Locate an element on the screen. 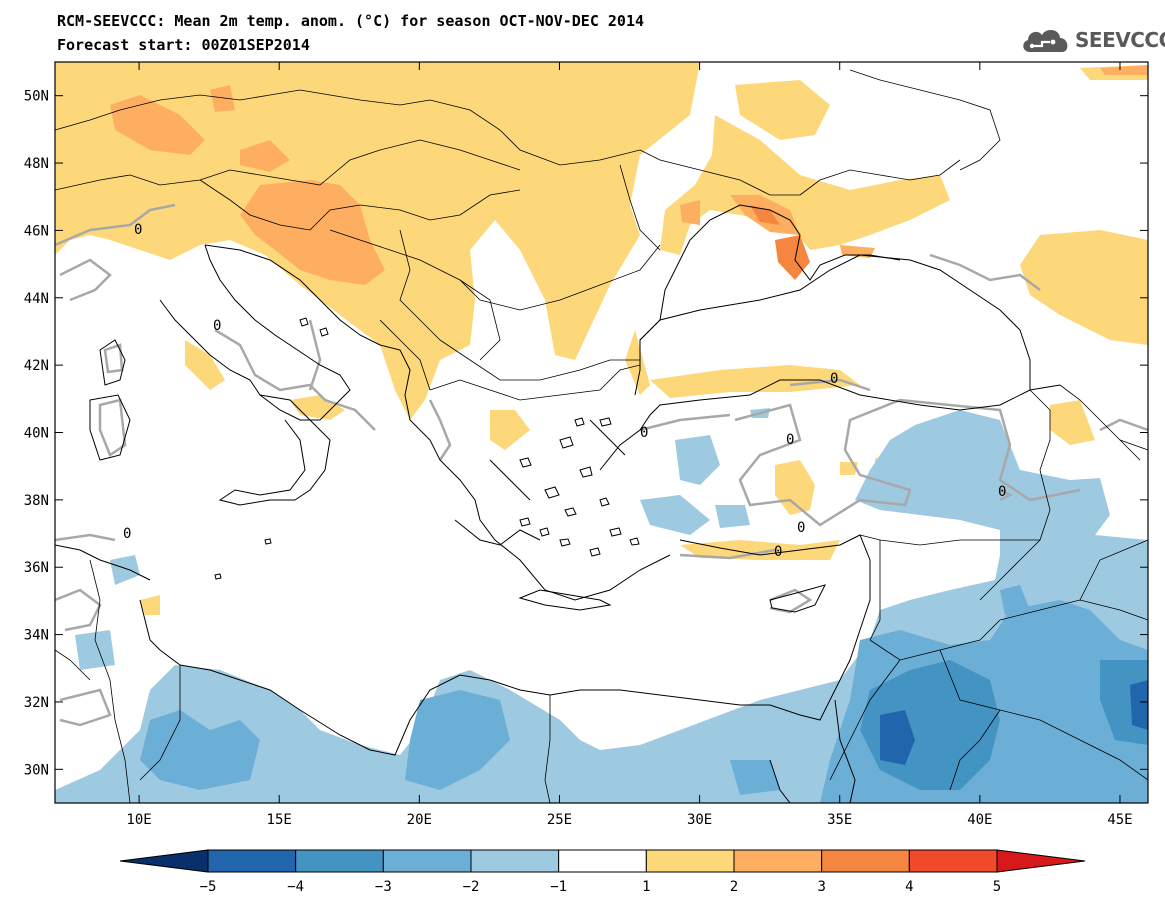 The image size is (1165, 907). colorbar-tick-label: −2 is located at coordinates (471, 887).